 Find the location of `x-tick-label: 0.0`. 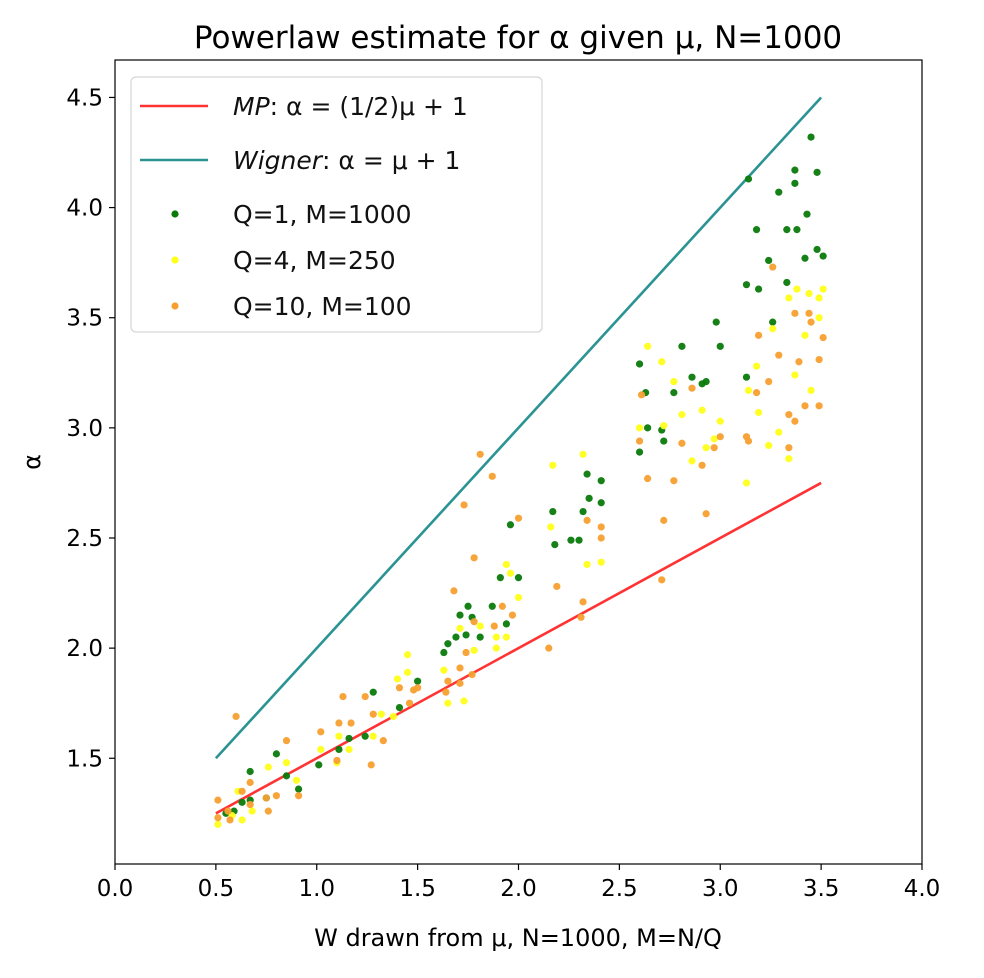

x-tick-label: 0.0 is located at coordinates (115, 889).